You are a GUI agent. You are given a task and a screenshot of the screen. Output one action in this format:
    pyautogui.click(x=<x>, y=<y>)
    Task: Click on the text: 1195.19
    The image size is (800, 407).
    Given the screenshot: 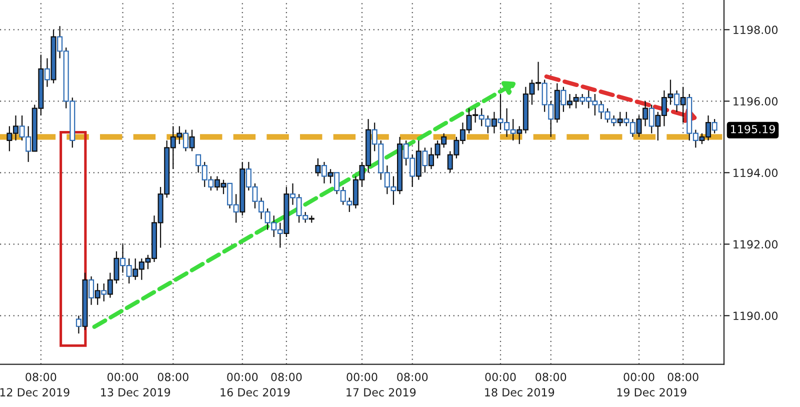 What is the action you would take?
    pyautogui.click(x=753, y=129)
    